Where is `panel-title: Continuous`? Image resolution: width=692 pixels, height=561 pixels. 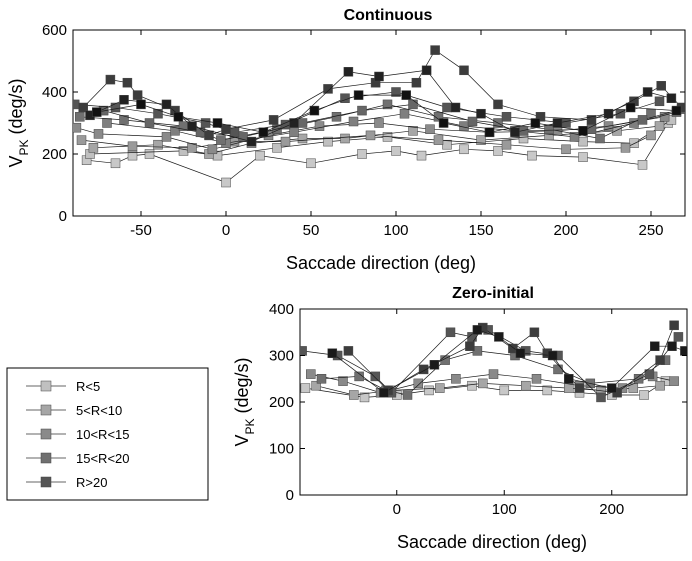 panel-title: Continuous is located at coordinates (388, 15).